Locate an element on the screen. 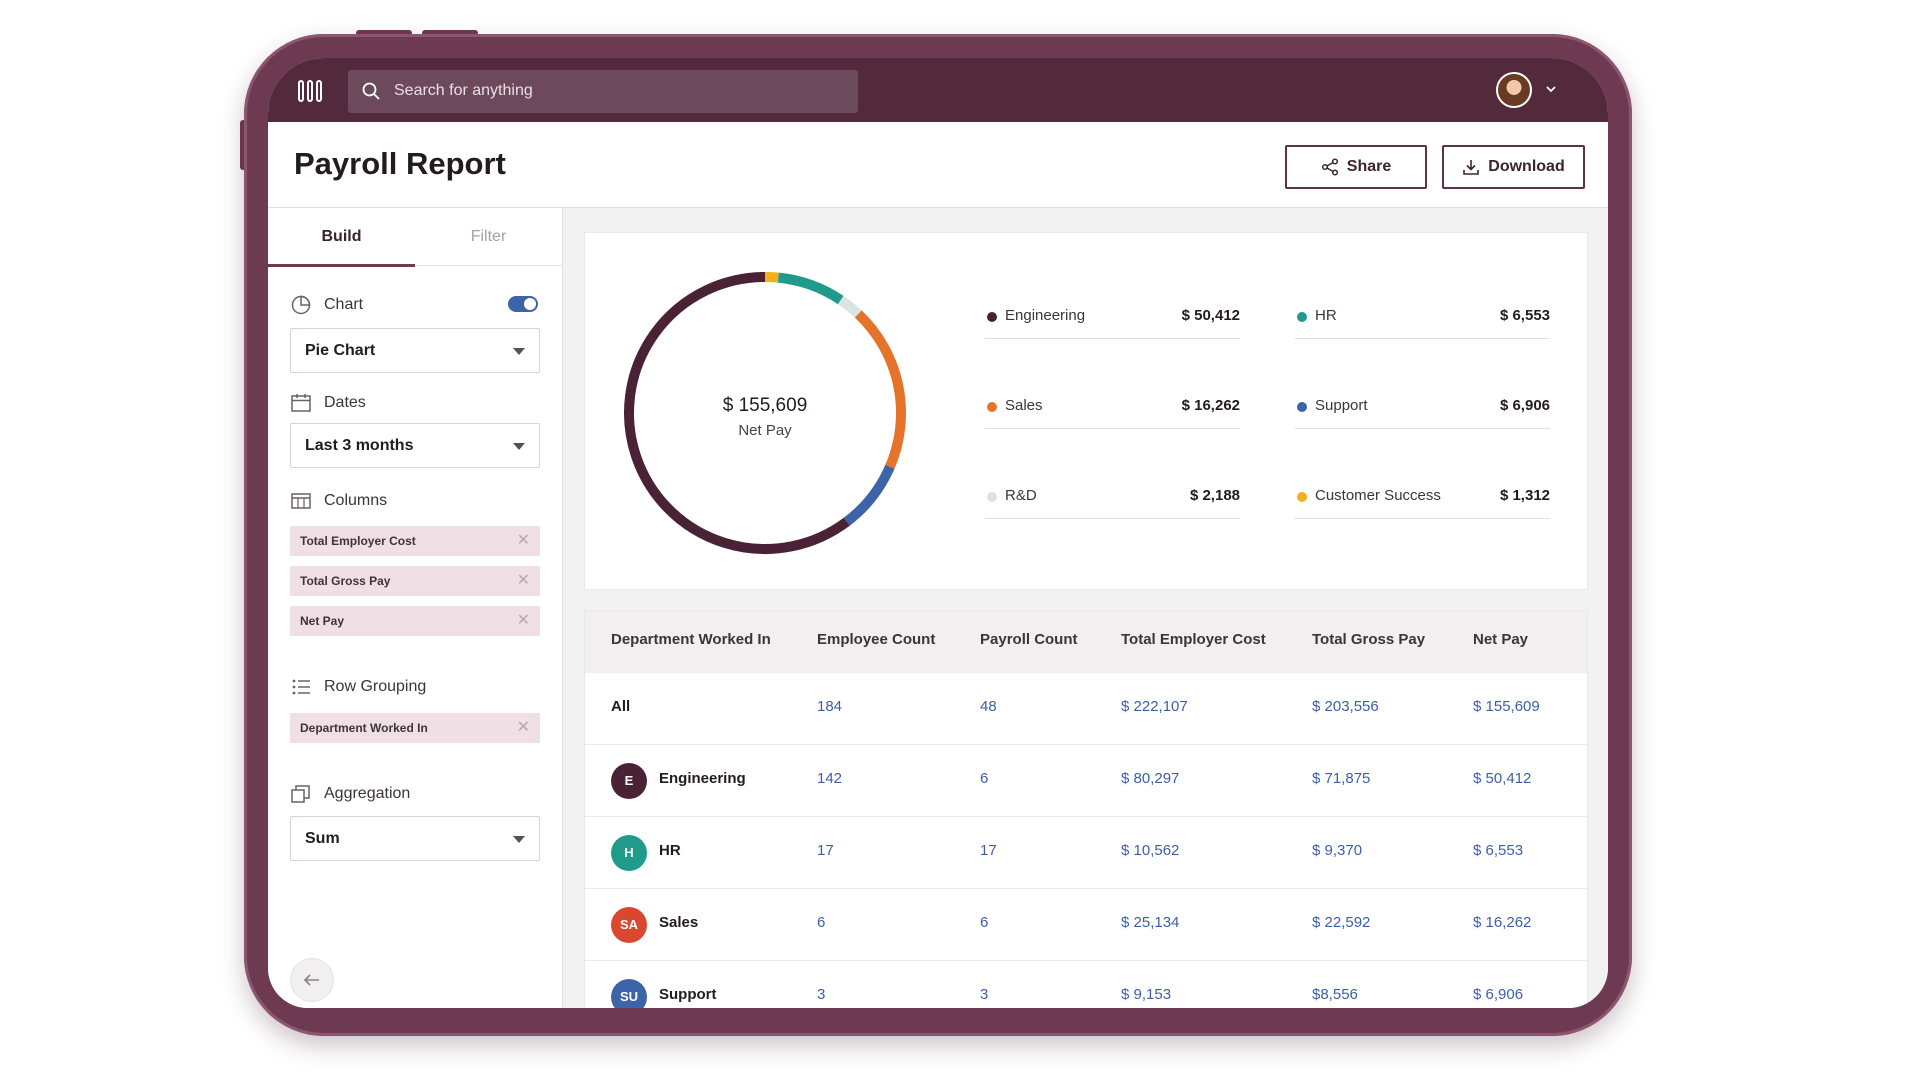  department-avatar: H is located at coordinates (629, 853).